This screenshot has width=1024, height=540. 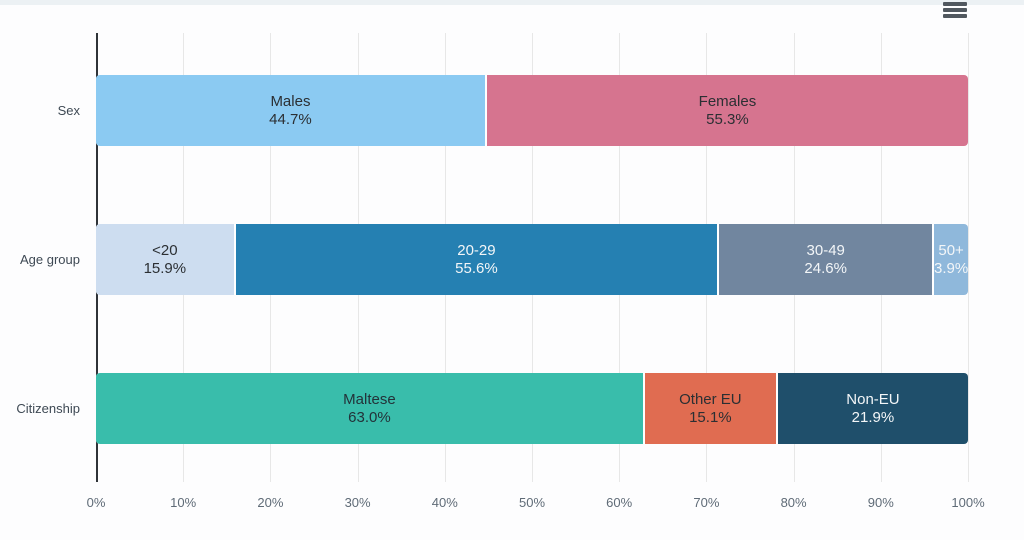 I want to click on segment-label: 50+, so click(x=951, y=250).